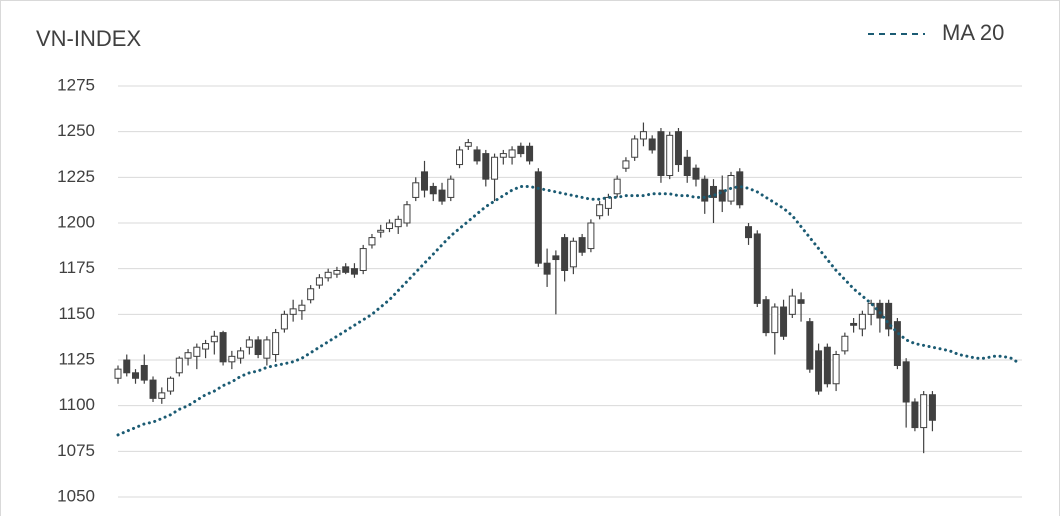 The height and width of the screenshot is (516, 1060). I want to click on y-tick-label: 1100, so click(76, 404).